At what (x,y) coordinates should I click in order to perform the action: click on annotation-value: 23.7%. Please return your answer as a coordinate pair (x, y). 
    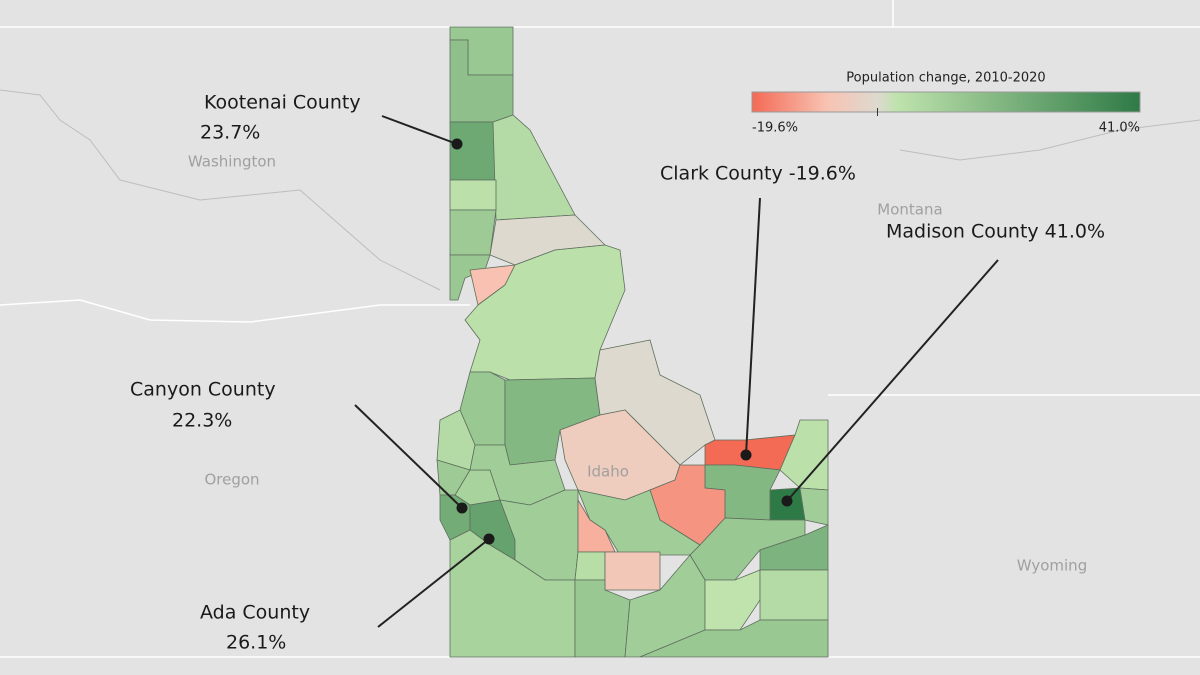
    Looking at the image, I should click on (230, 133).